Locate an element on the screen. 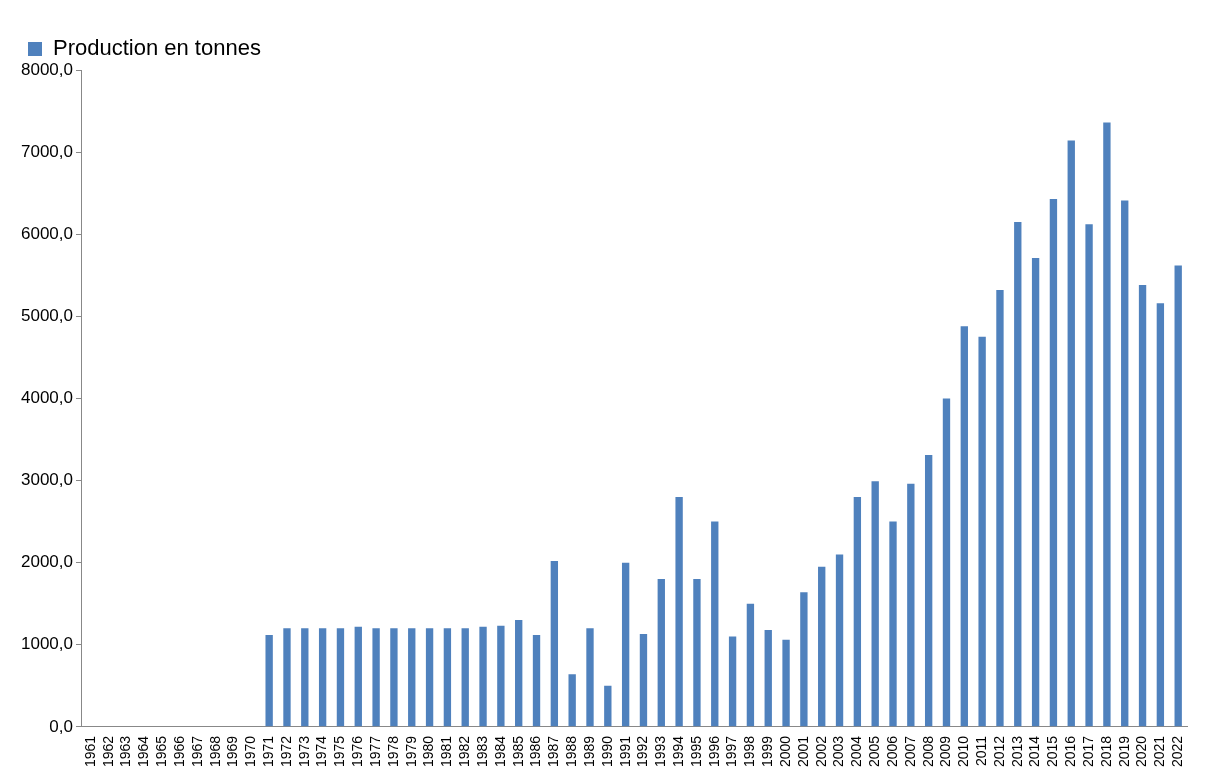  x-tick-label: 1962 is located at coordinates (107, 751).